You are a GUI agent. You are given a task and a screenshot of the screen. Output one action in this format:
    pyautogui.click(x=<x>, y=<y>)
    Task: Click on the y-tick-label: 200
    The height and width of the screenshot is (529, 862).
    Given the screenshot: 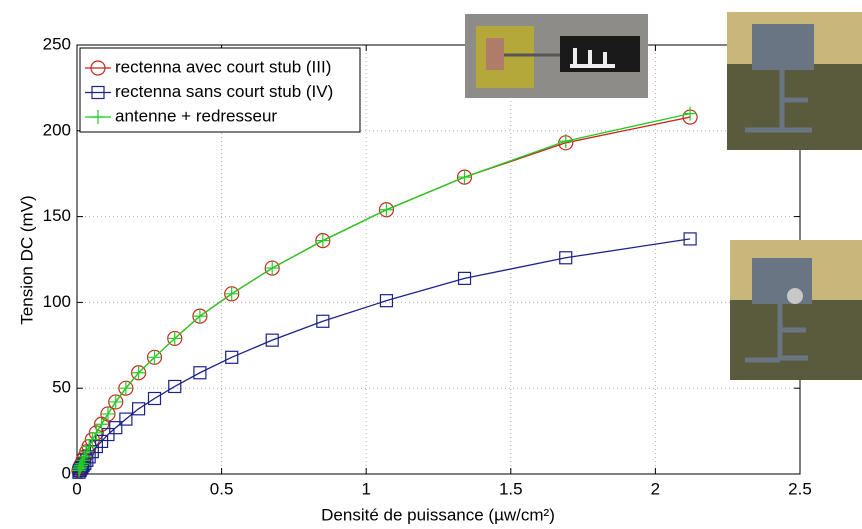 What is the action you would take?
    pyautogui.click(x=57, y=129)
    